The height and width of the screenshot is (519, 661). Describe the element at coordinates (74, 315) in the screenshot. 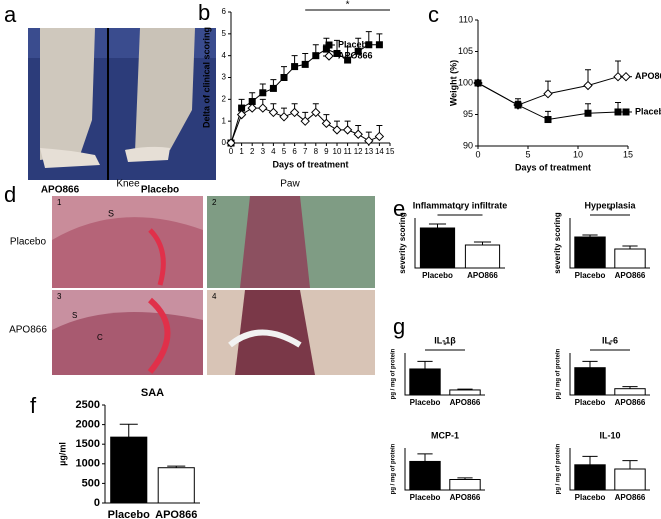

I see `photo-mark: S` at that location.